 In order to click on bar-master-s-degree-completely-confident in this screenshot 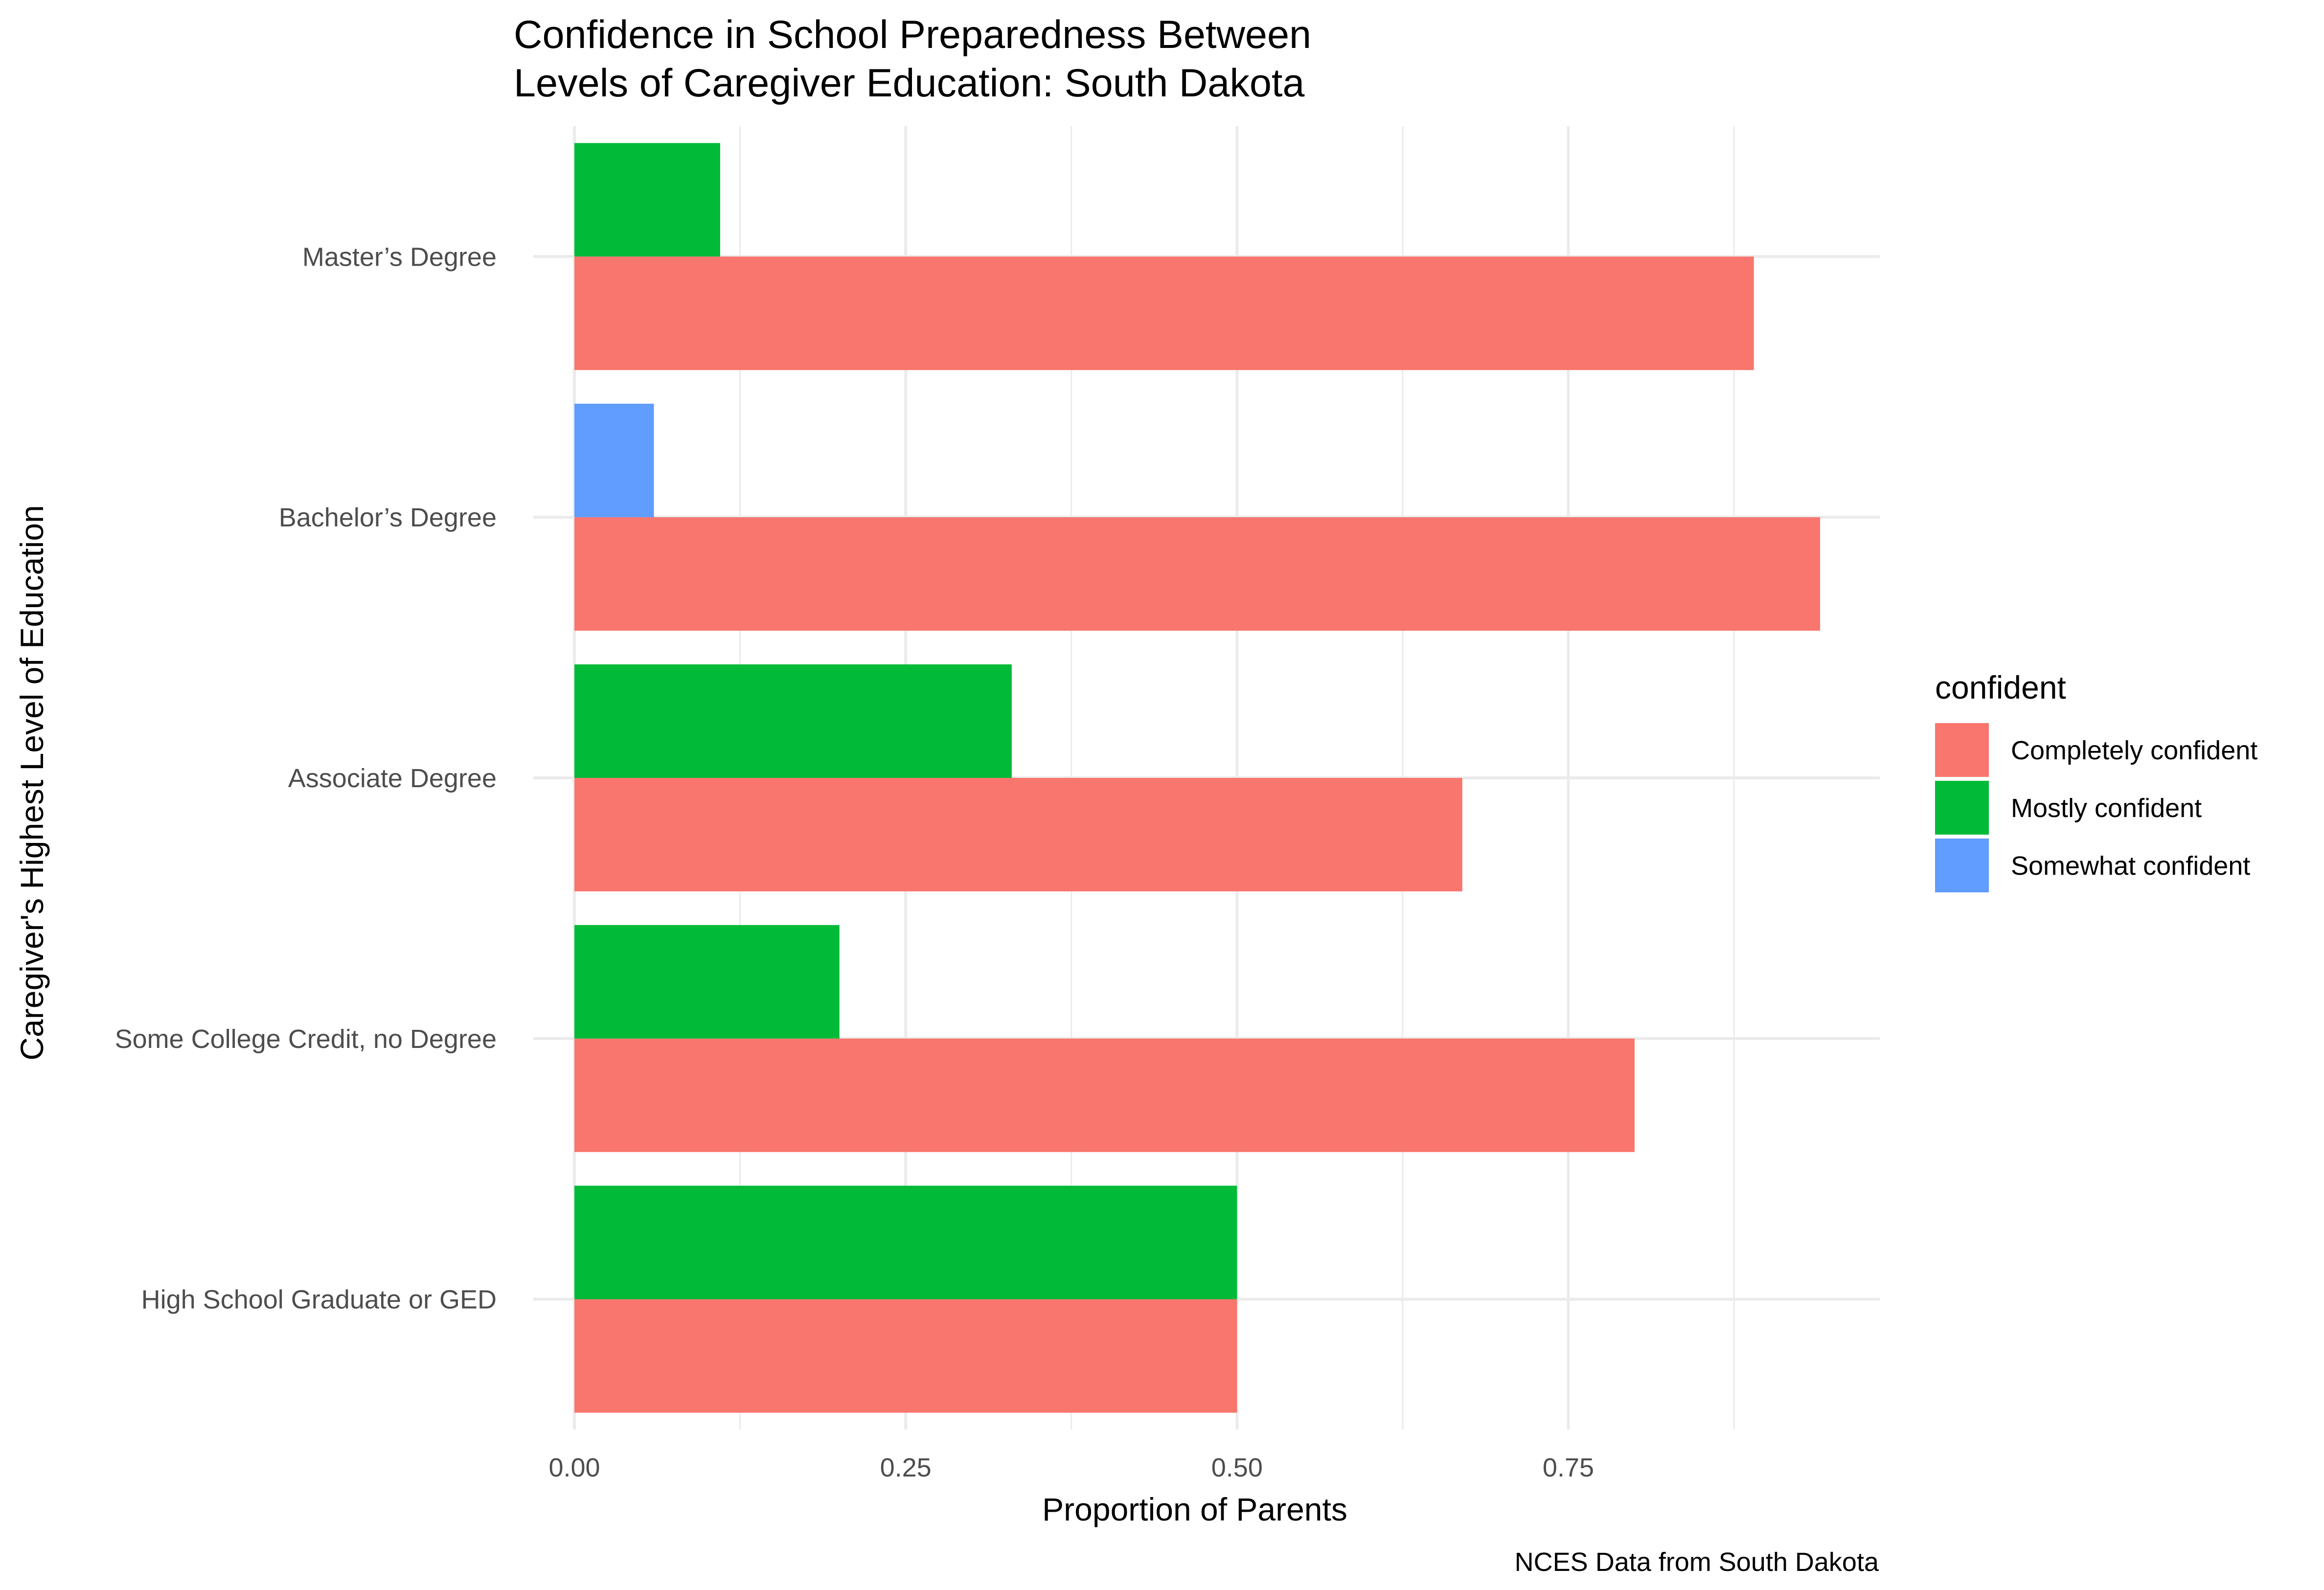, I will do `click(1164, 313)`.